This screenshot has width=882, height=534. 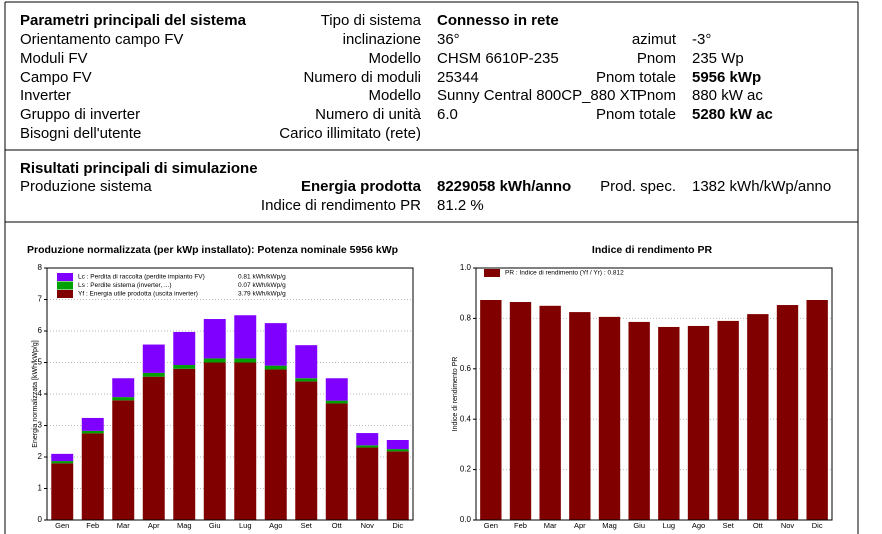 What do you see at coordinates (466, 368) in the screenshot?
I see `y-tick-label: 0.6` at bounding box center [466, 368].